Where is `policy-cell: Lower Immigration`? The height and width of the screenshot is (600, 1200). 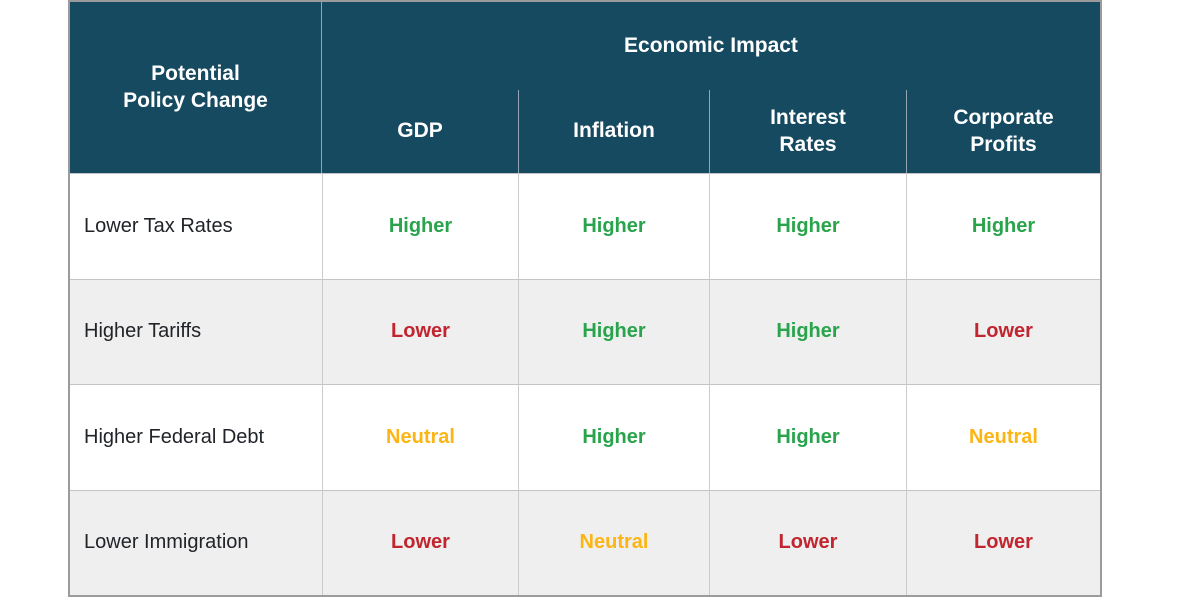 policy-cell: Lower Immigration is located at coordinates (196, 542).